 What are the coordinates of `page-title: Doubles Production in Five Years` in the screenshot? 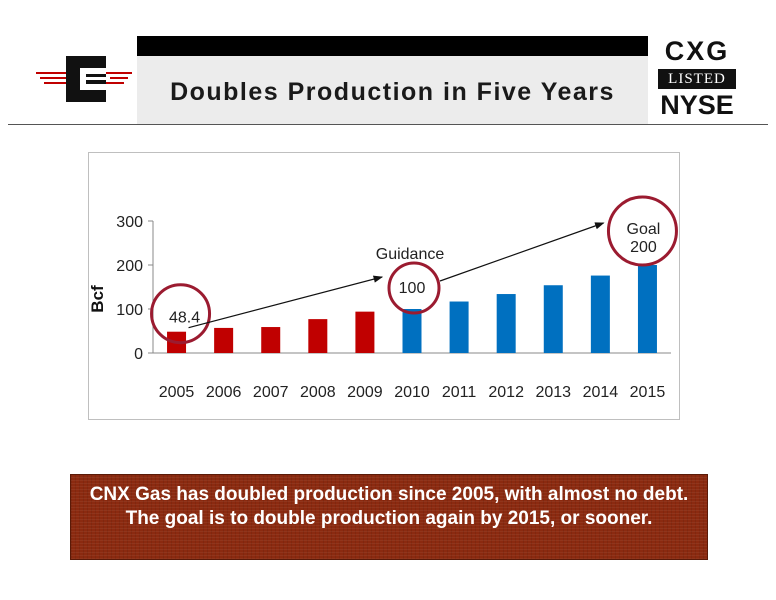 It's located at (392, 92).